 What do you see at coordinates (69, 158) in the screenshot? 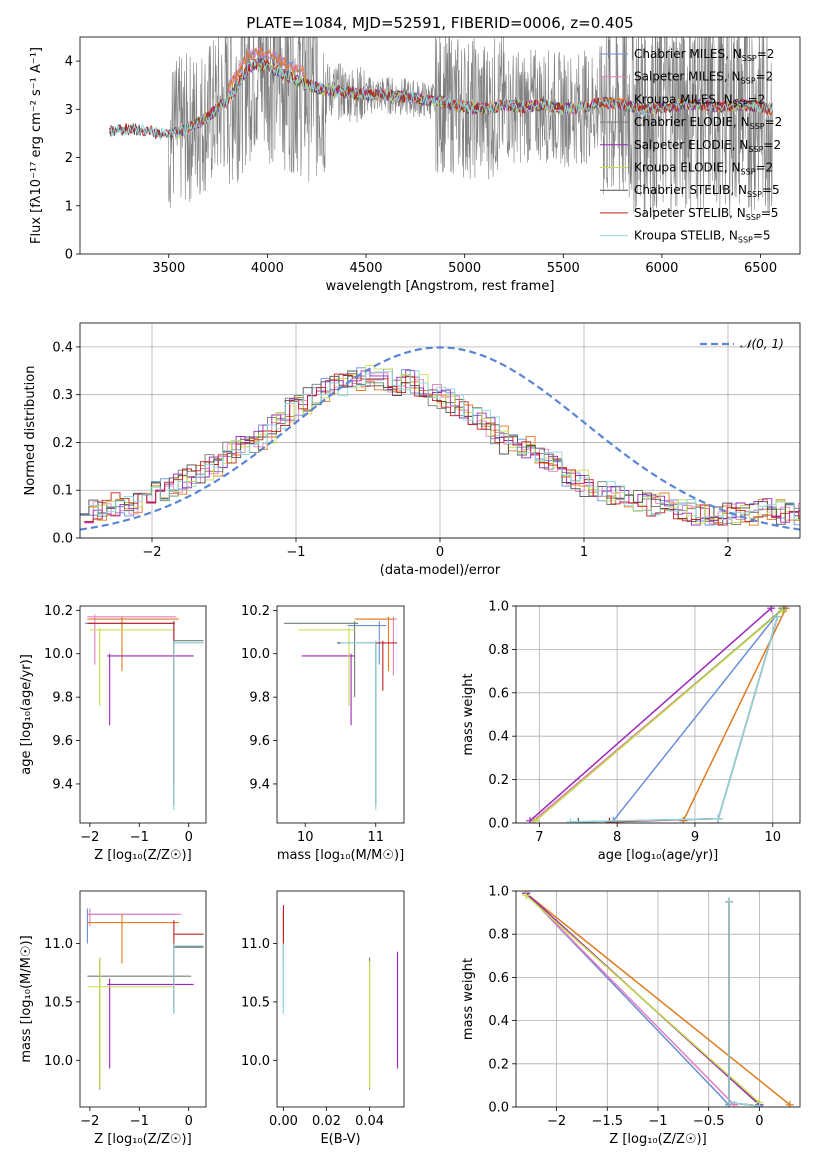
I see `y-tick-label: 2` at bounding box center [69, 158].